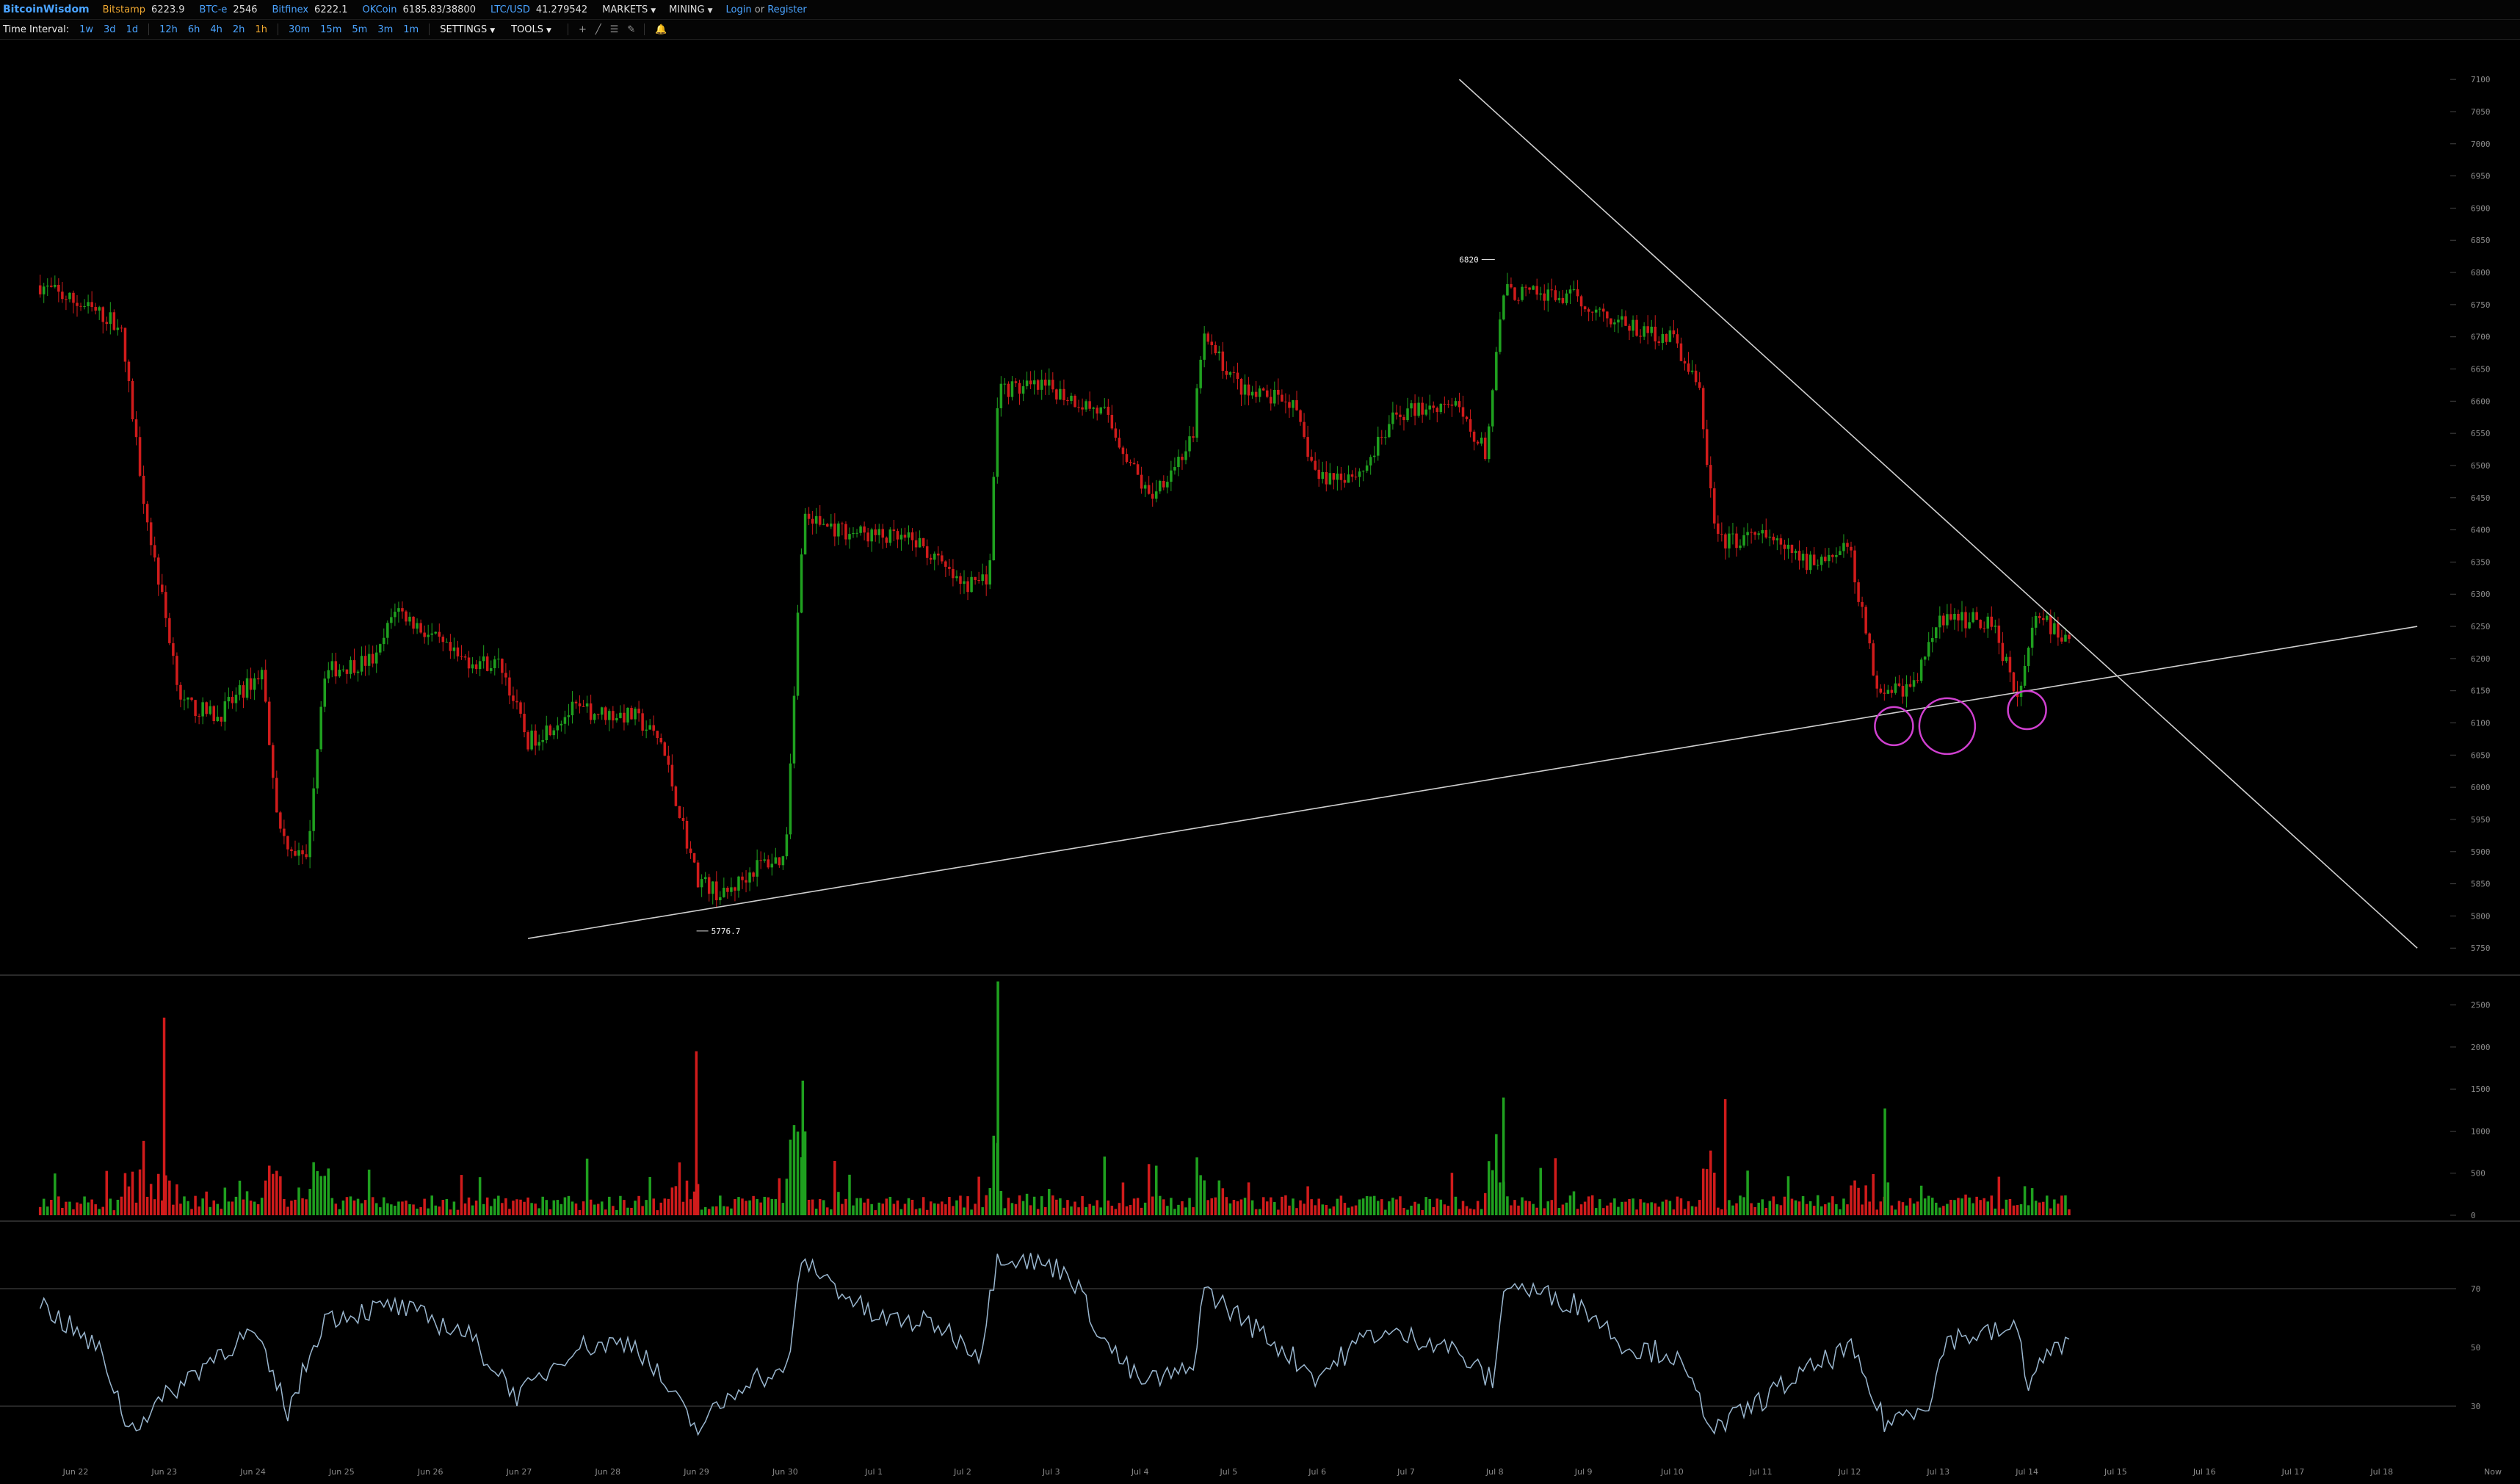 The image size is (2520, 1484). Describe the element at coordinates (539, 9) in the screenshot. I see `ticker-ltcusd: LTC/USD 41.279542` at that location.